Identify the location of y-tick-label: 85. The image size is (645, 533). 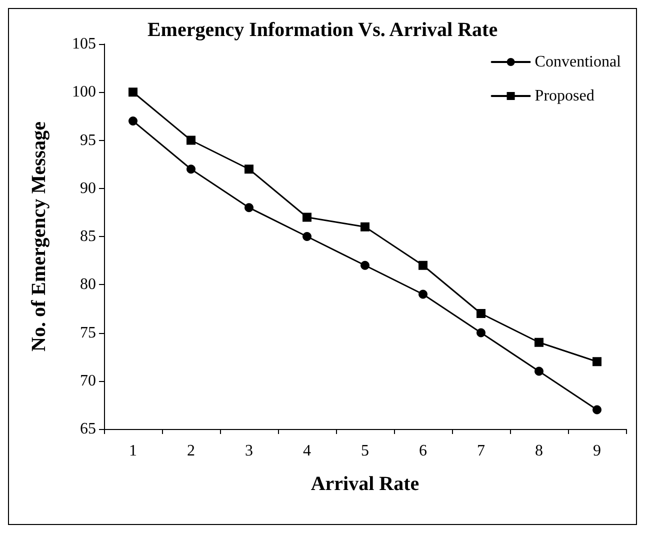
(88, 236).